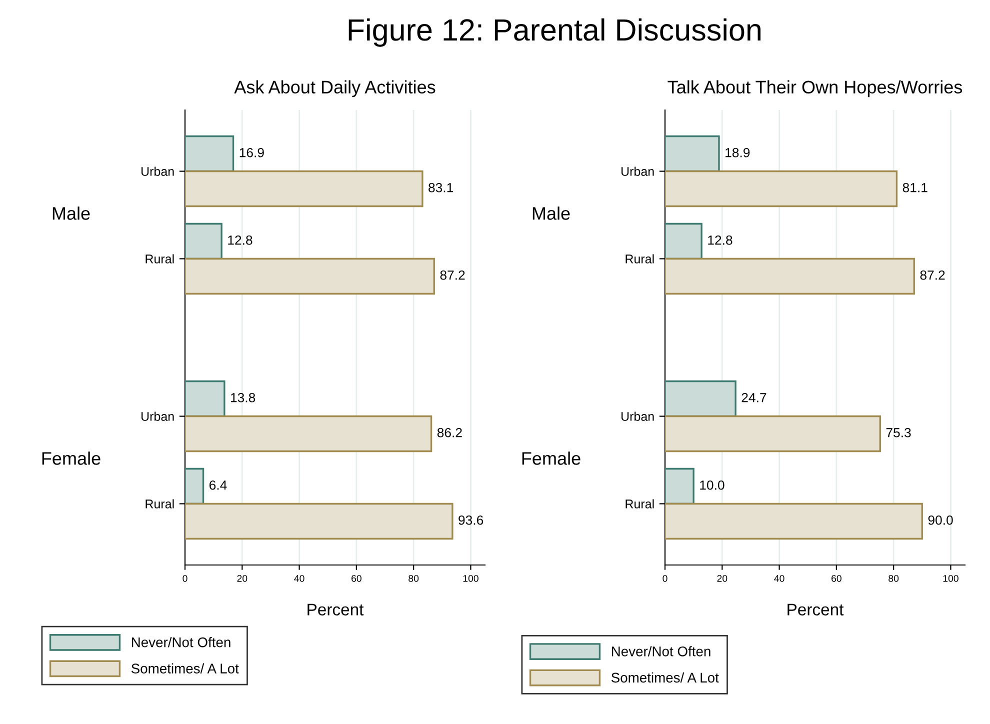 Image resolution: width=990 pixels, height=724 pixels. I want to click on caption: Figure 12: Parental Discussion, so click(554, 32).